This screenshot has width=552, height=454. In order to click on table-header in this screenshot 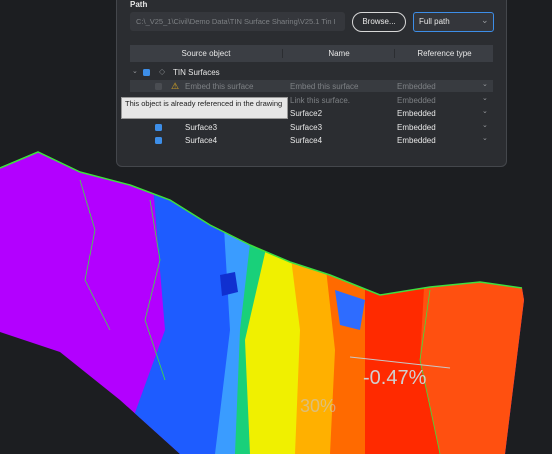, I will do `click(311, 53)`.